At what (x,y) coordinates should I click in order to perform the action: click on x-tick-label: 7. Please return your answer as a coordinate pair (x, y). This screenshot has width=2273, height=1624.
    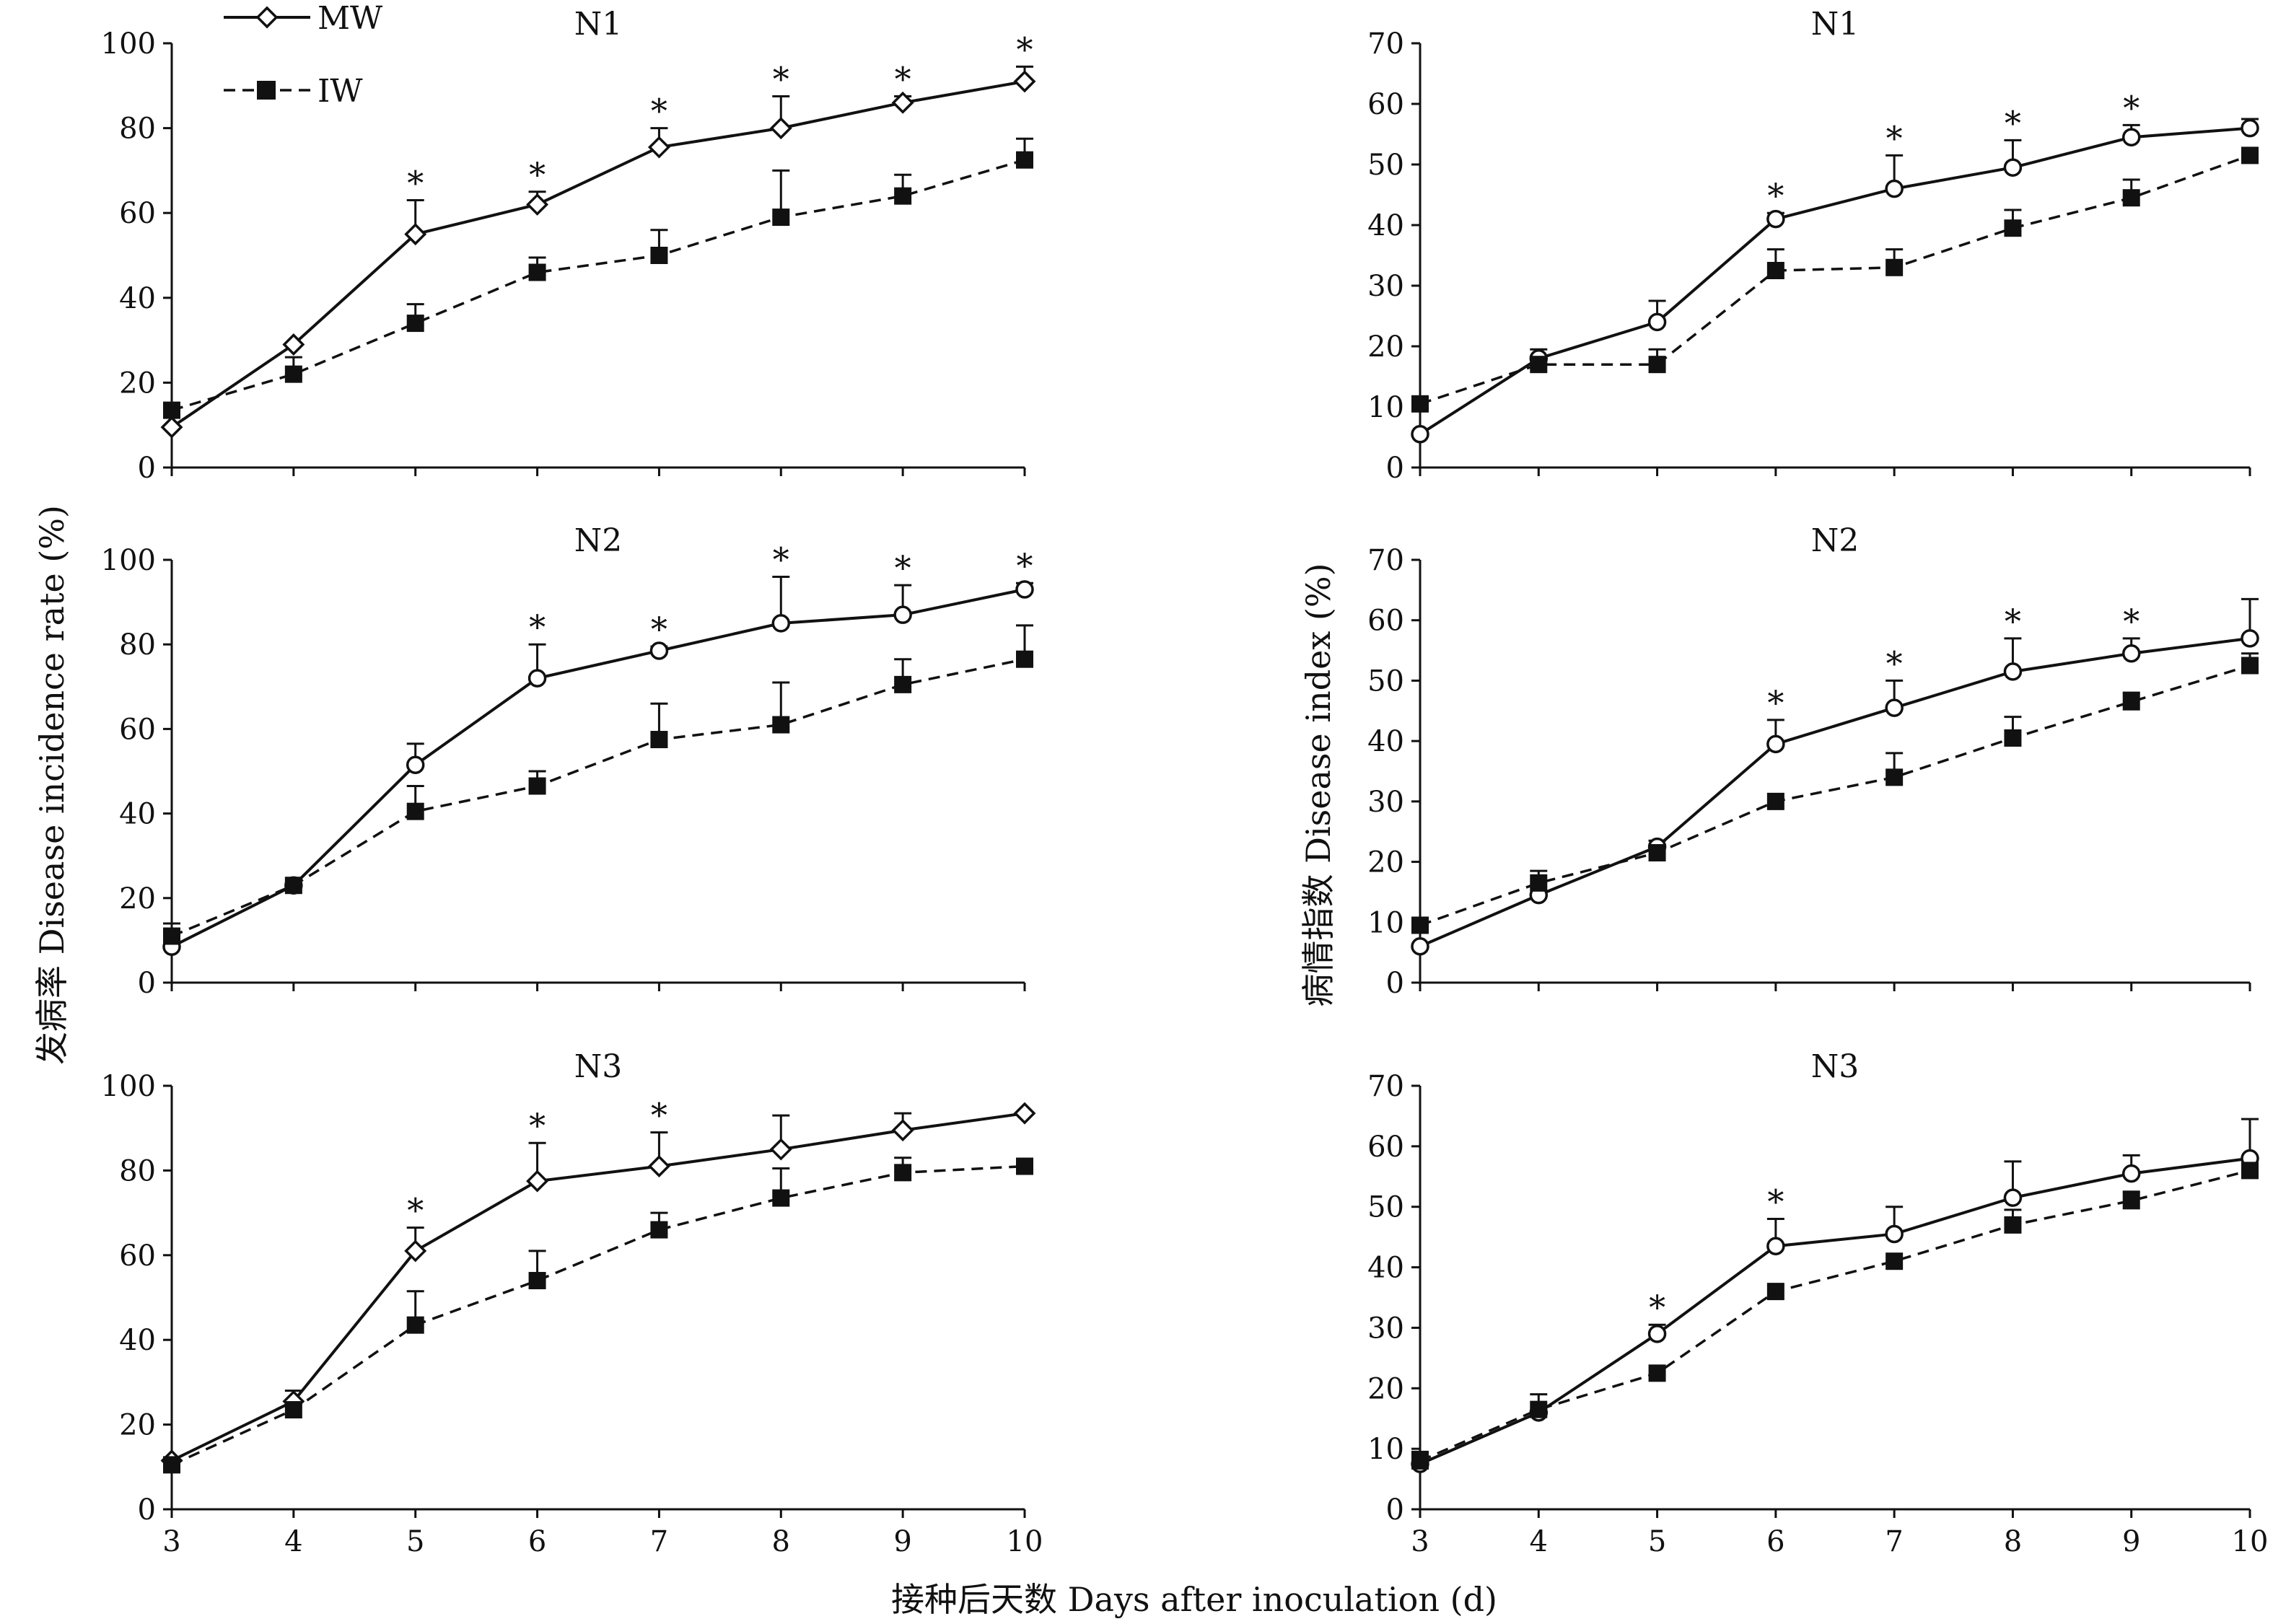
    Looking at the image, I should click on (659, 1541).